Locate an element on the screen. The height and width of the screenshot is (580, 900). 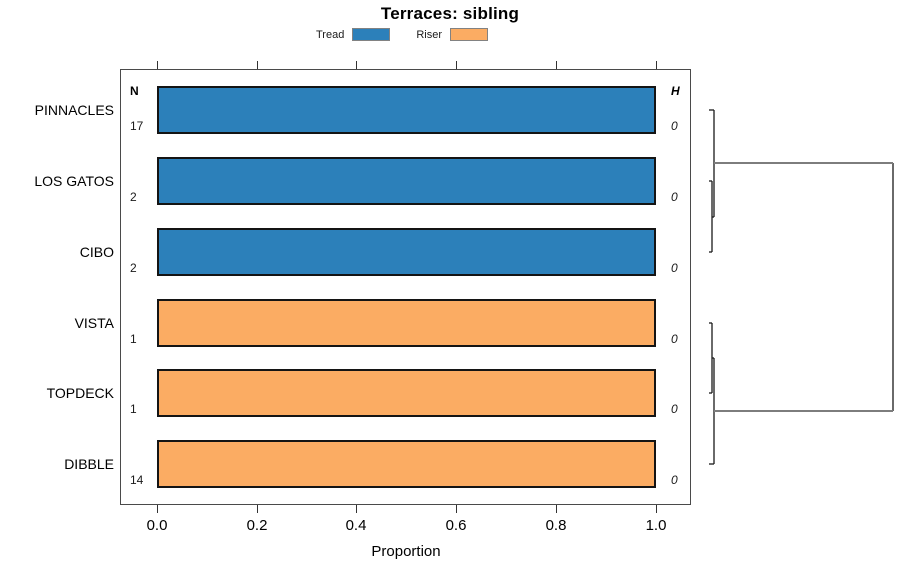
height-column-header: H is located at coordinates (675, 91).